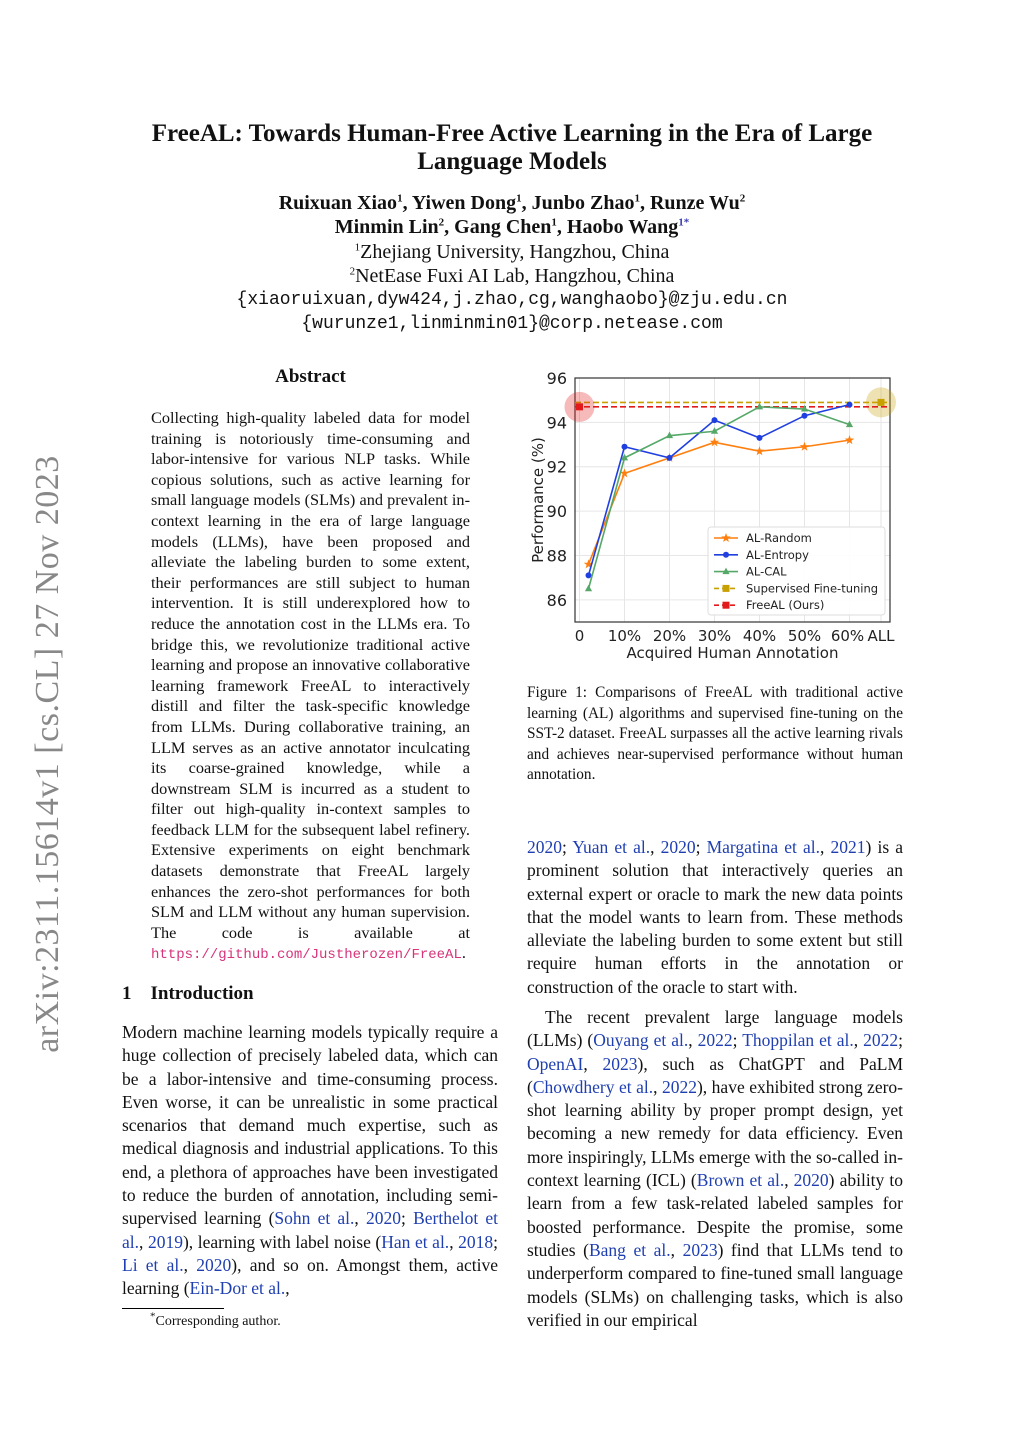 This screenshot has width=1024, height=1448. Describe the element at coordinates (785, 605) in the screenshot. I see `legend-label: FreeAL (Ours)` at that location.